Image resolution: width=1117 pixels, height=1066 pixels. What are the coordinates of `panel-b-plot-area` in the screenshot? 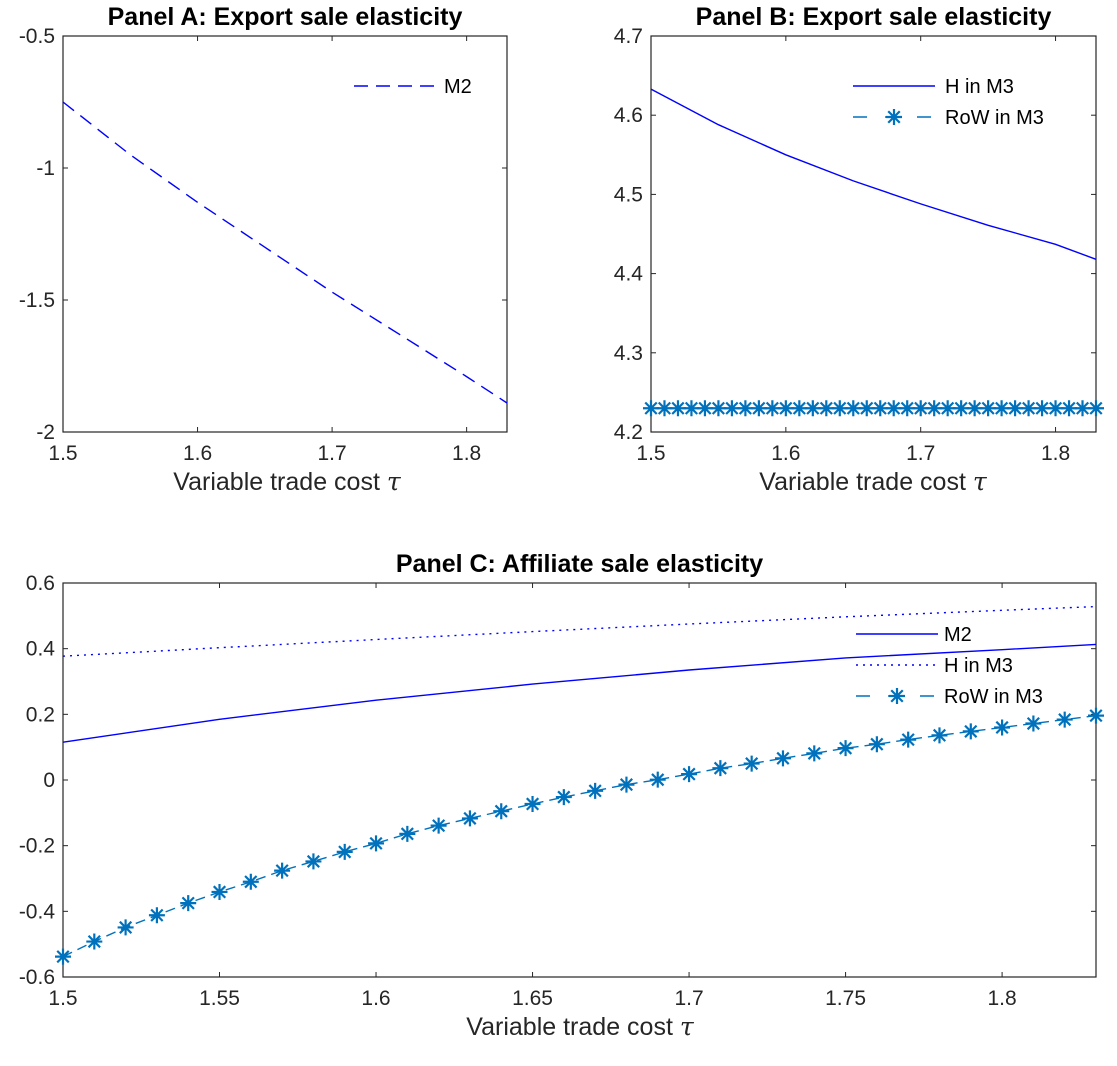 It's located at (873, 234).